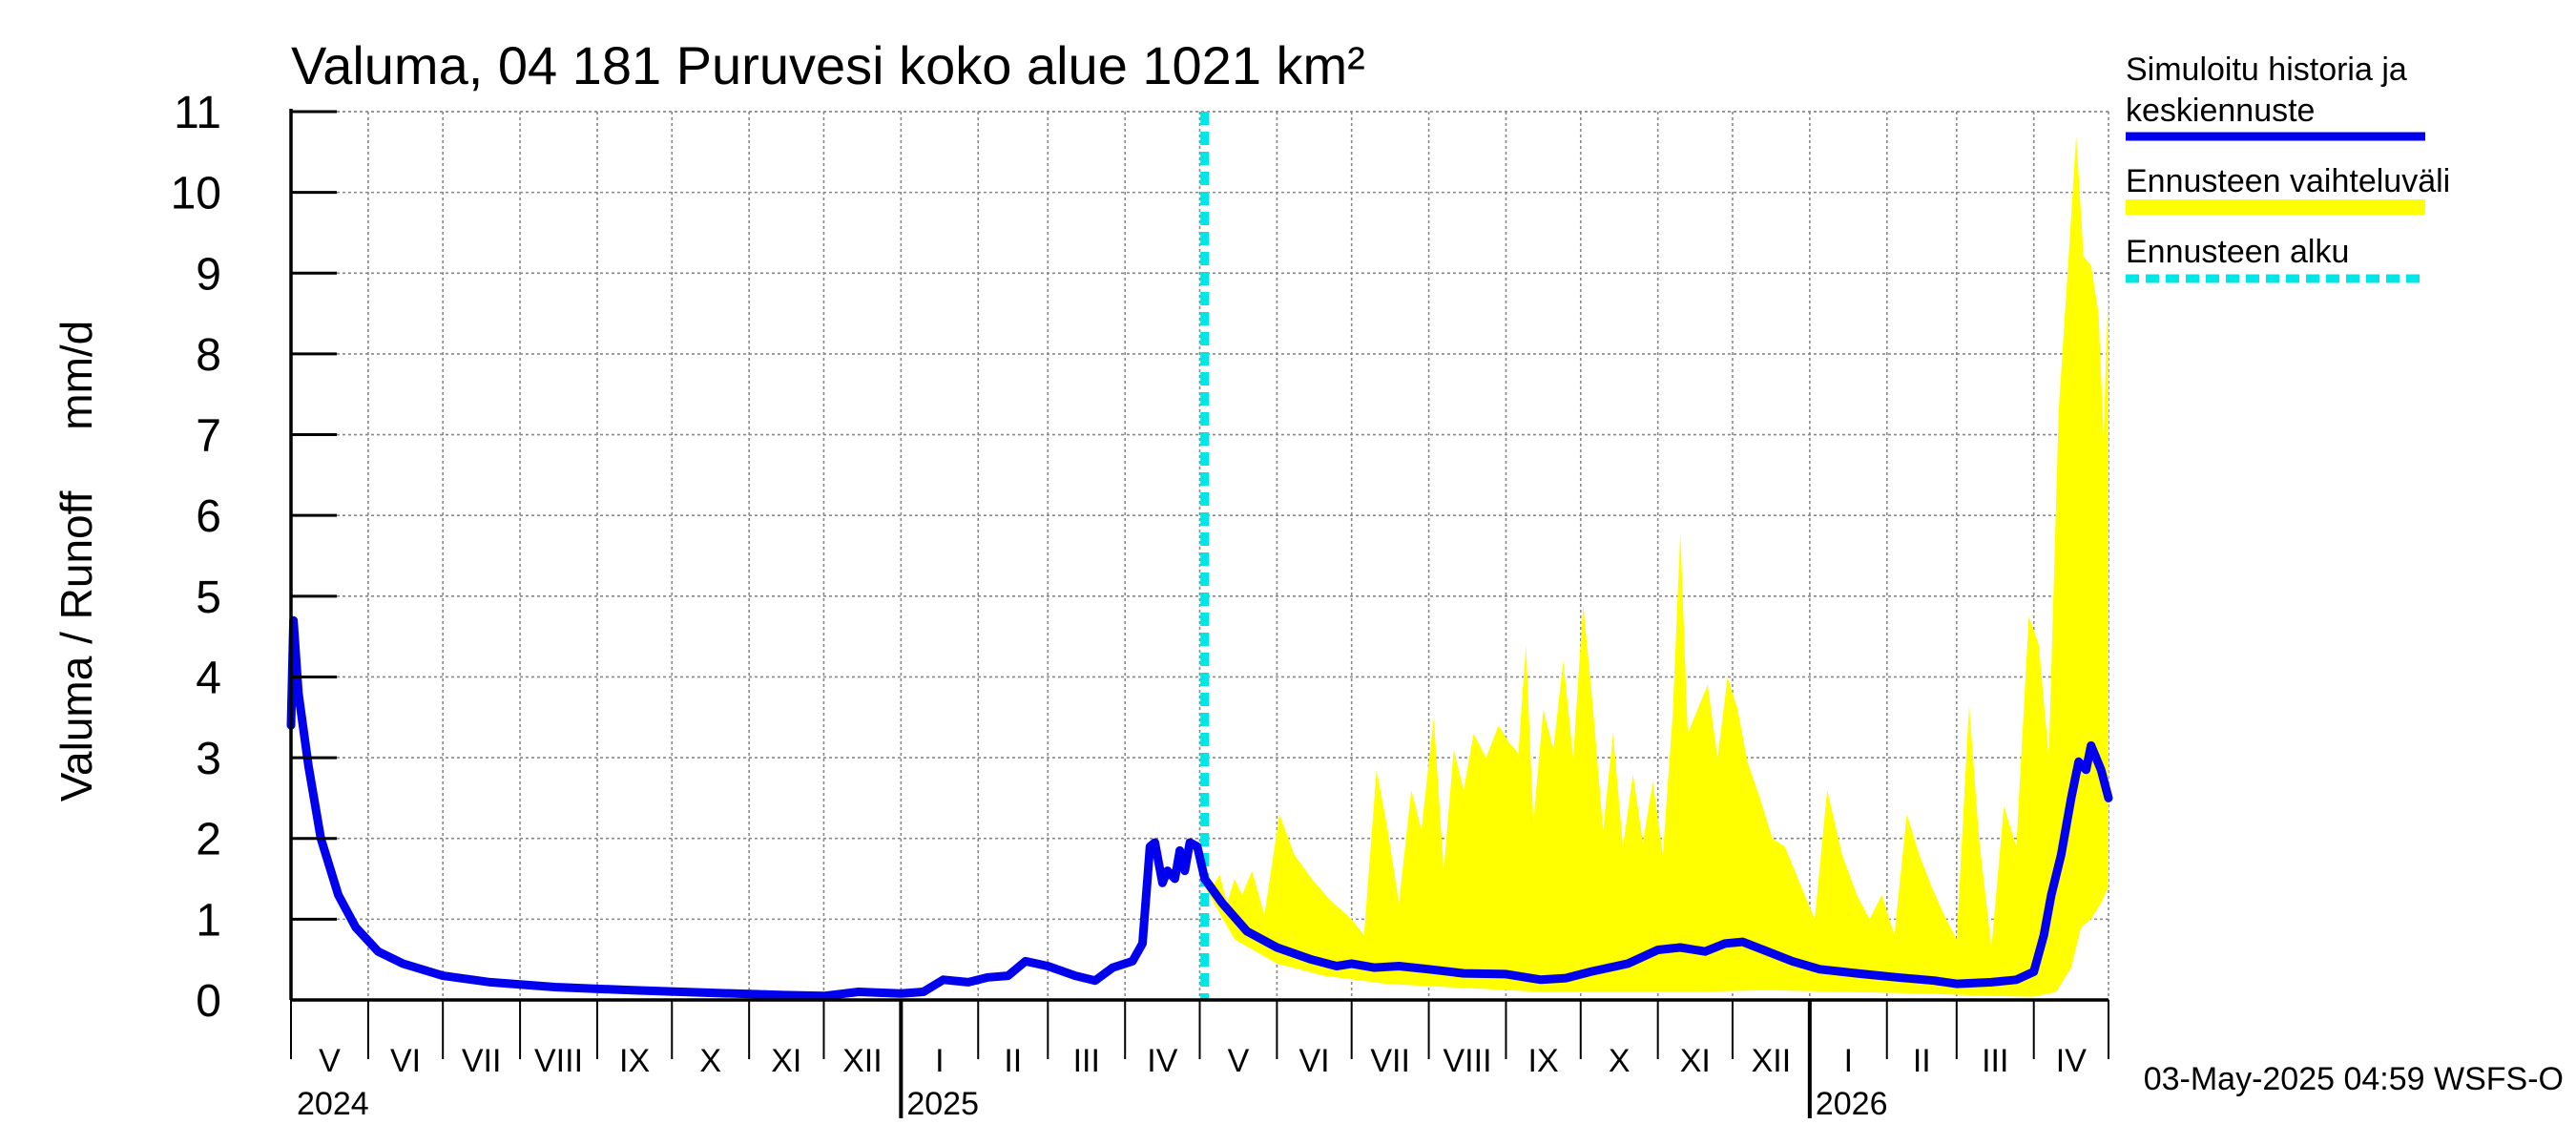  Describe the element at coordinates (208, 355) in the screenshot. I see `y-tick-label: 8` at that location.